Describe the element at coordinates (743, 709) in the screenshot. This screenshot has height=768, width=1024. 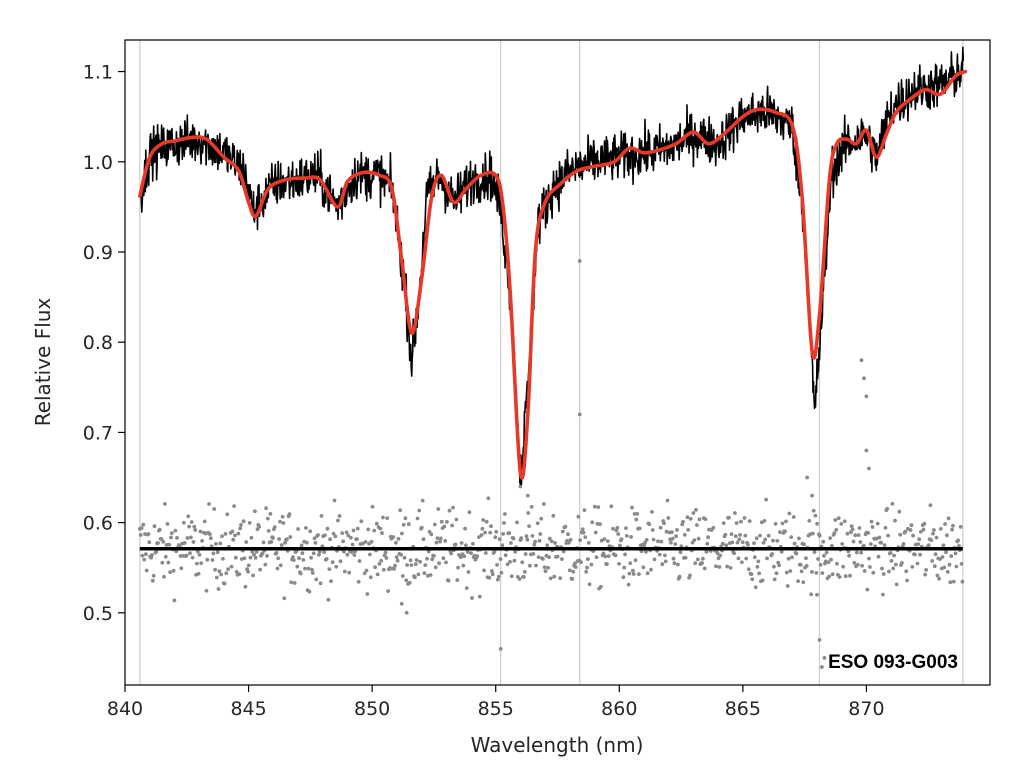
I see `x-tick-label: 865` at that location.